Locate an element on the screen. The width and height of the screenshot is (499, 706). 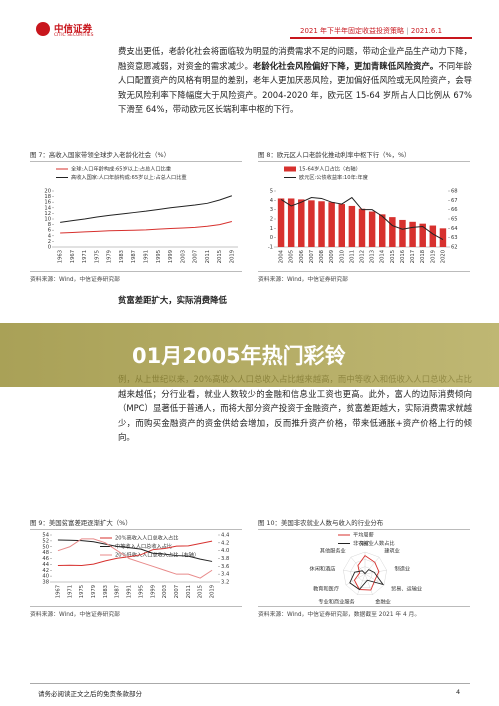
figure-caption: 图 8：欧元区人口老龄化推动利率中枢下行（%，%） is located at coordinates (364, 156).